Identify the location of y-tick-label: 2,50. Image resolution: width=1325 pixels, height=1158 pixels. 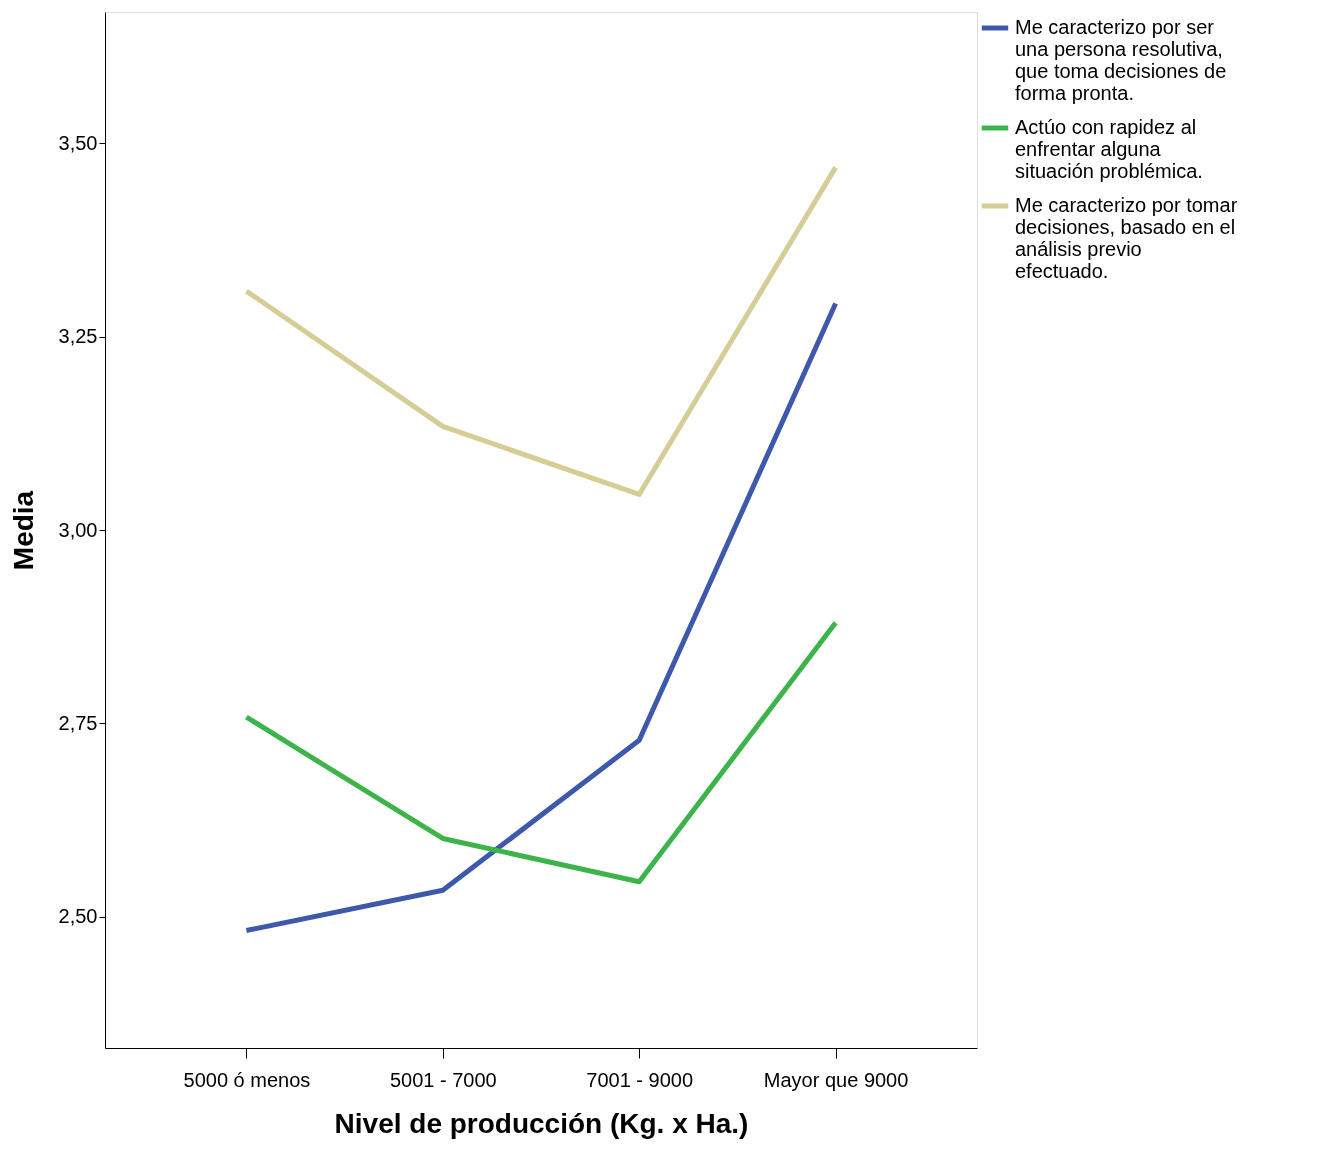
(78, 916).